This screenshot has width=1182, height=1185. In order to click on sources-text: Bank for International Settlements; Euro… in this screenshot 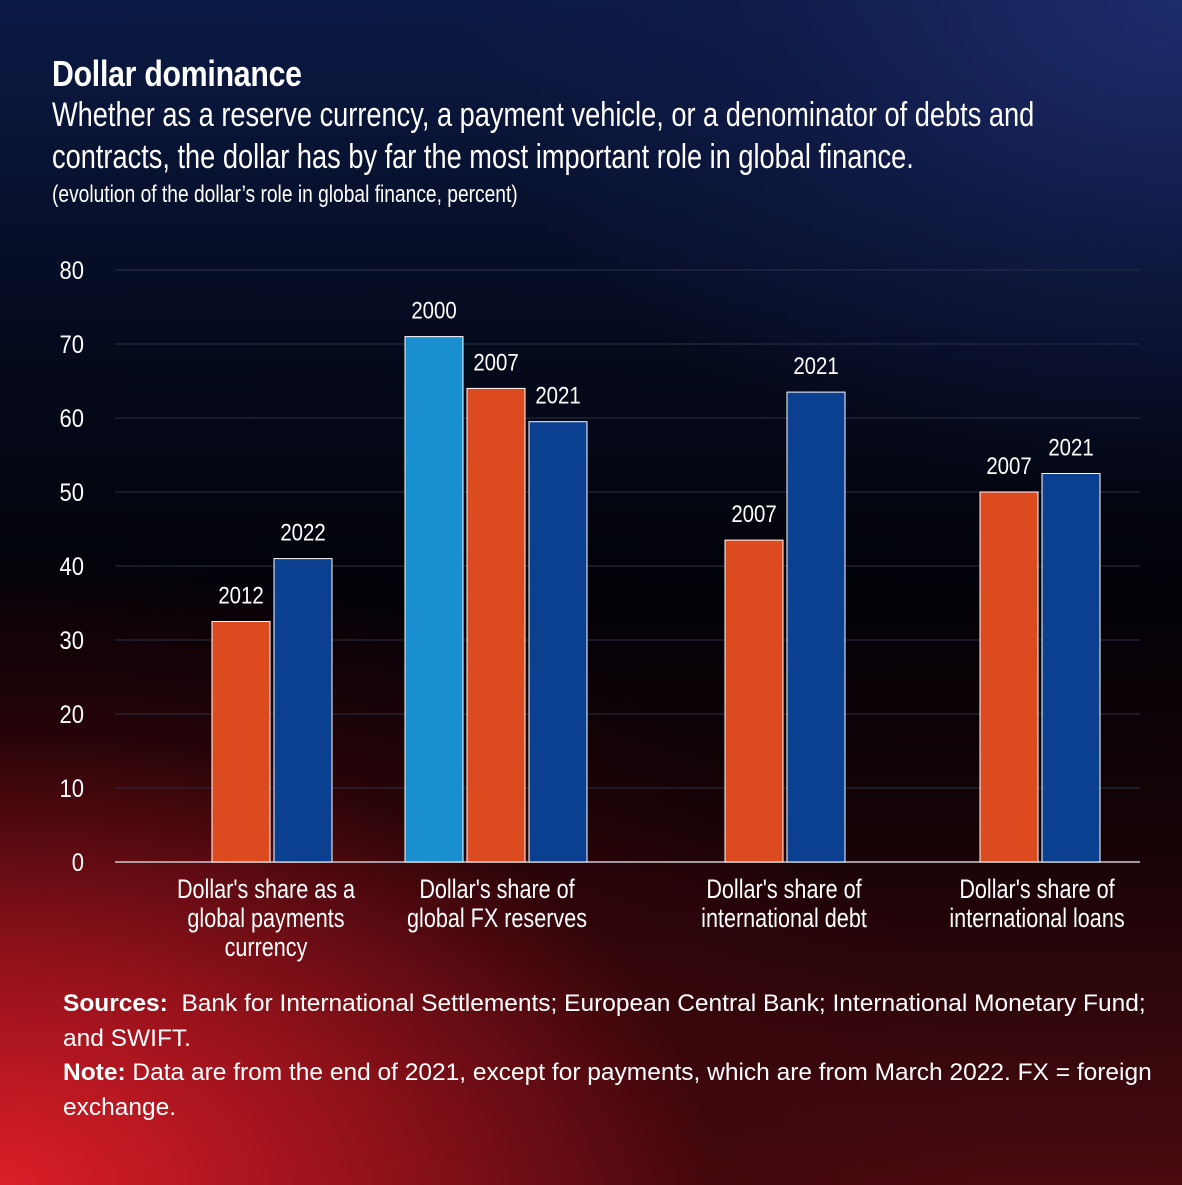, I will do `click(604, 1021)`.